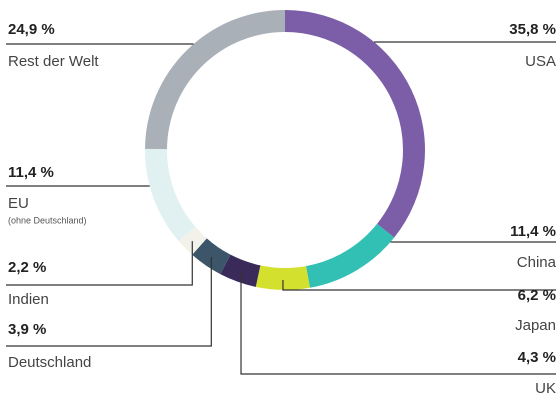 This screenshot has width=560, height=400. Describe the element at coordinates (27, 329) in the screenshot. I see `value-label: 3,9 %` at that location.